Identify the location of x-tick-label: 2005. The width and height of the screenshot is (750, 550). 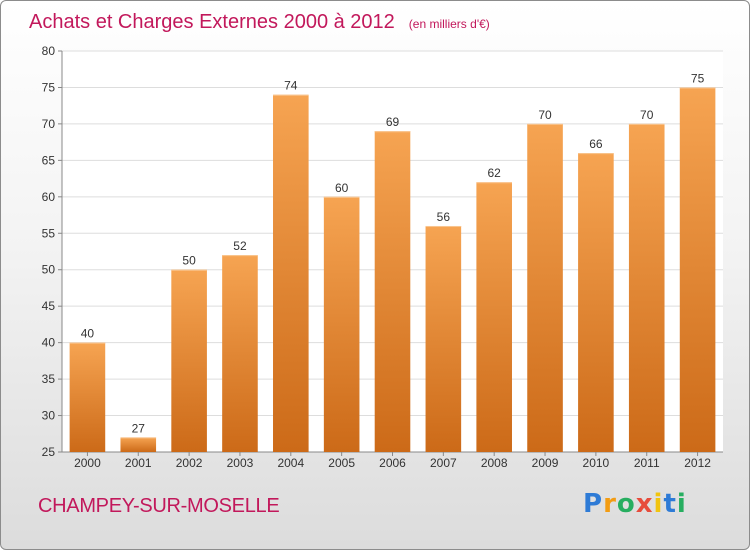
(341, 463).